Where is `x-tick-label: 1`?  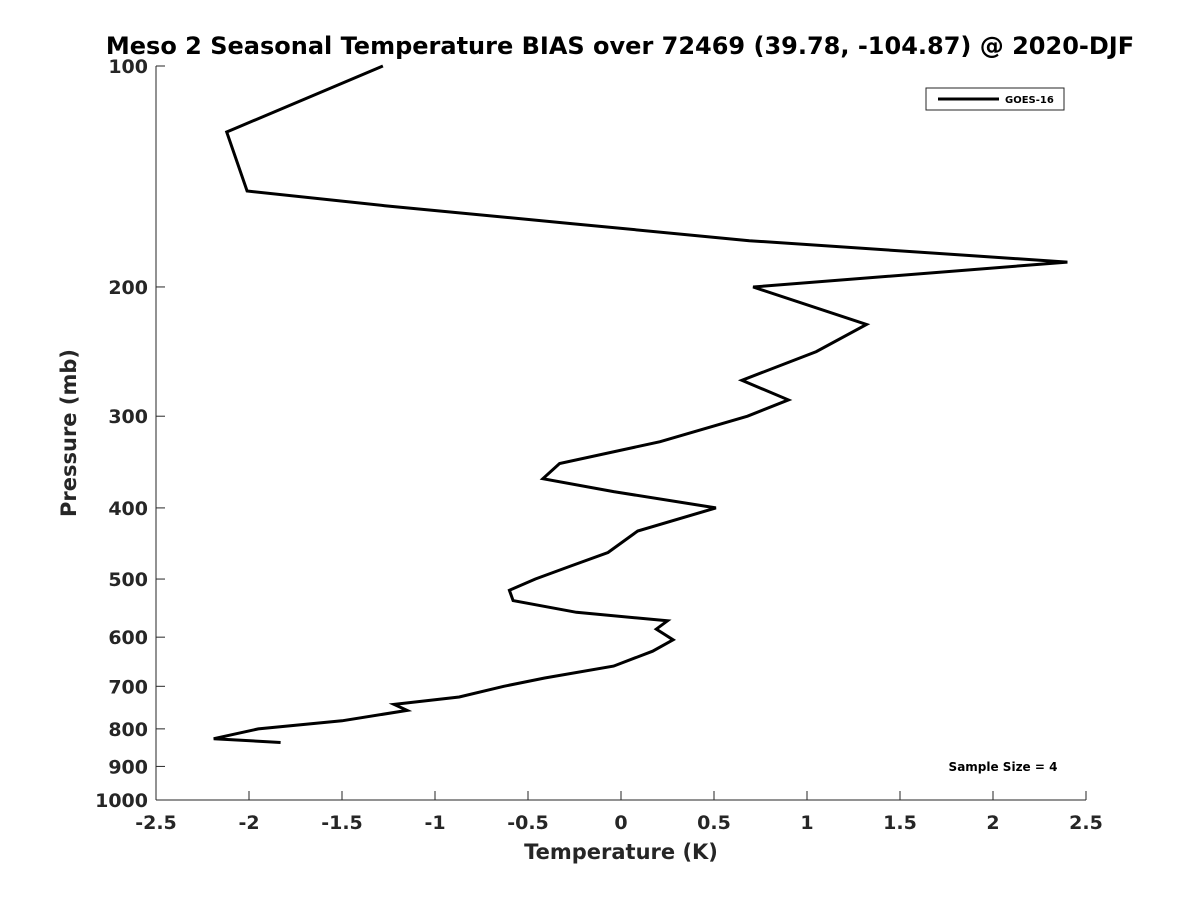
x-tick-label: 1 is located at coordinates (806, 823).